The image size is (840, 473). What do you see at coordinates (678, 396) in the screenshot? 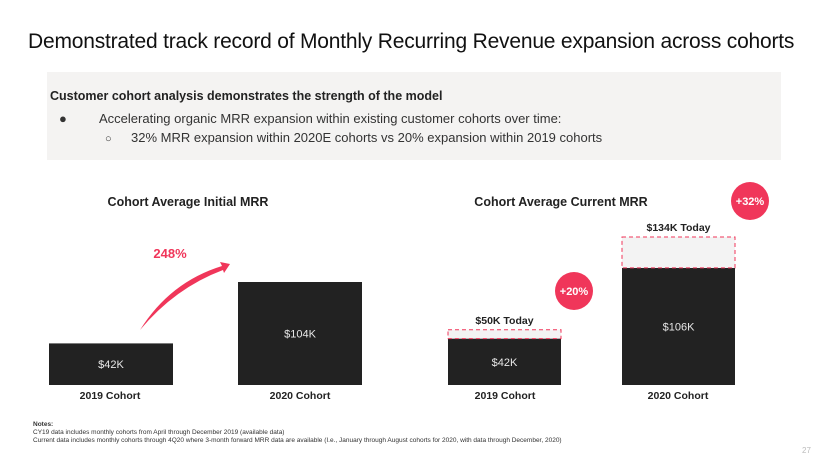
I see `chart2-category-label: 2020 Cohort` at bounding box center [678, 396].